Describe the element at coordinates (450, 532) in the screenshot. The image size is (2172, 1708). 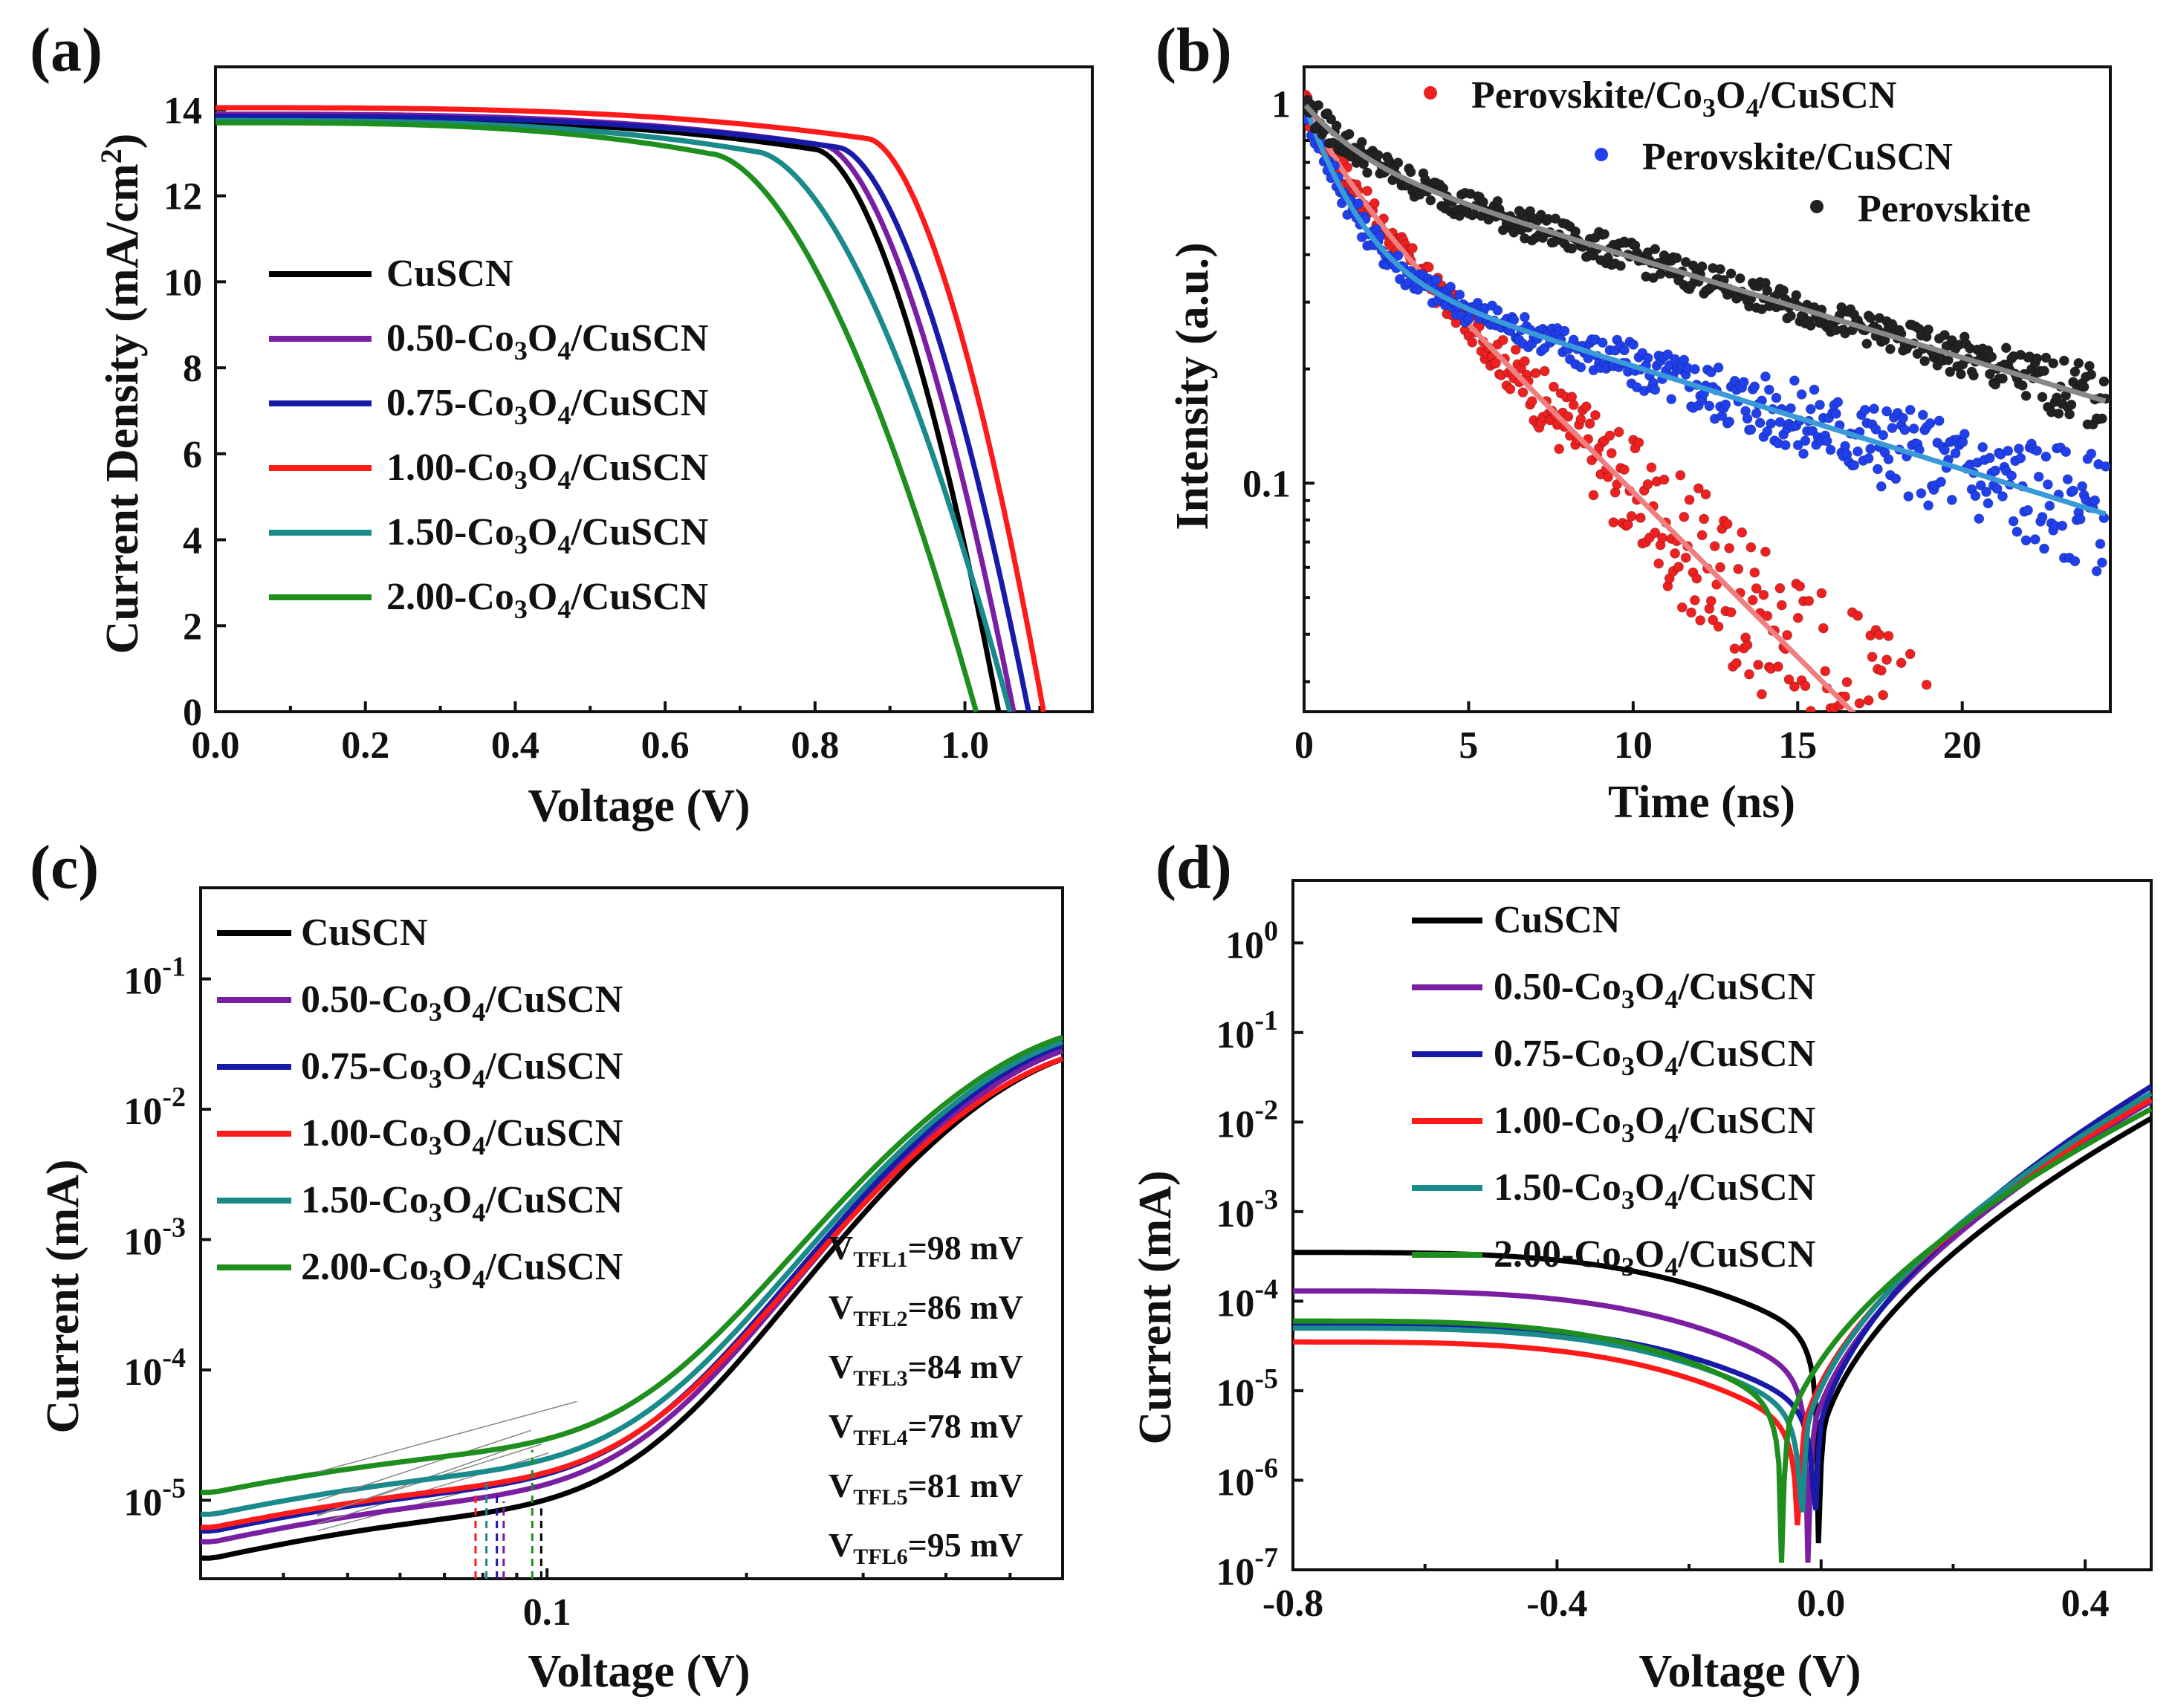
I see `panel-a-legend-part: 1.50-Co` at that location.